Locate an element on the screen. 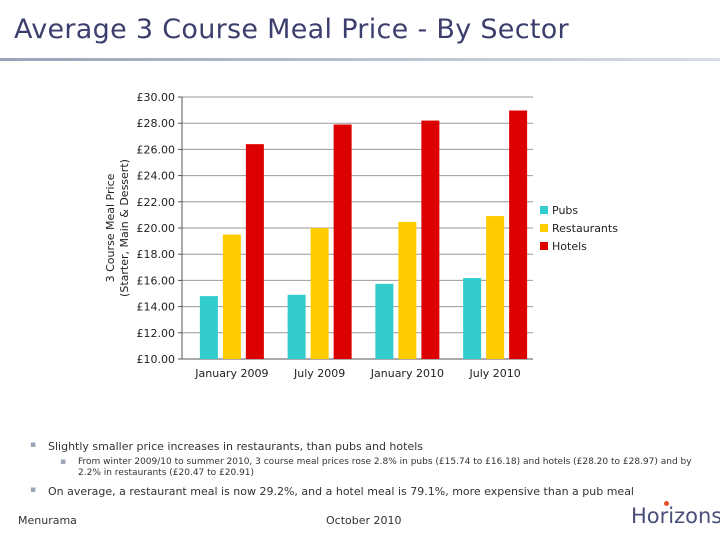 The width and height of the screenshot is (720, 540). horizons-logo: Horizons is located at coordinates (675, 514).